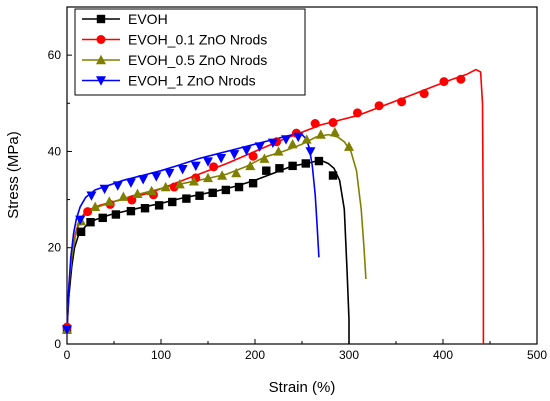 This screenshot has height=401, width=550. What do you see at coordinates (57, 344) in the screenshot?
I see `y-tick-label-0: 0` at bounding box center [57, 344].